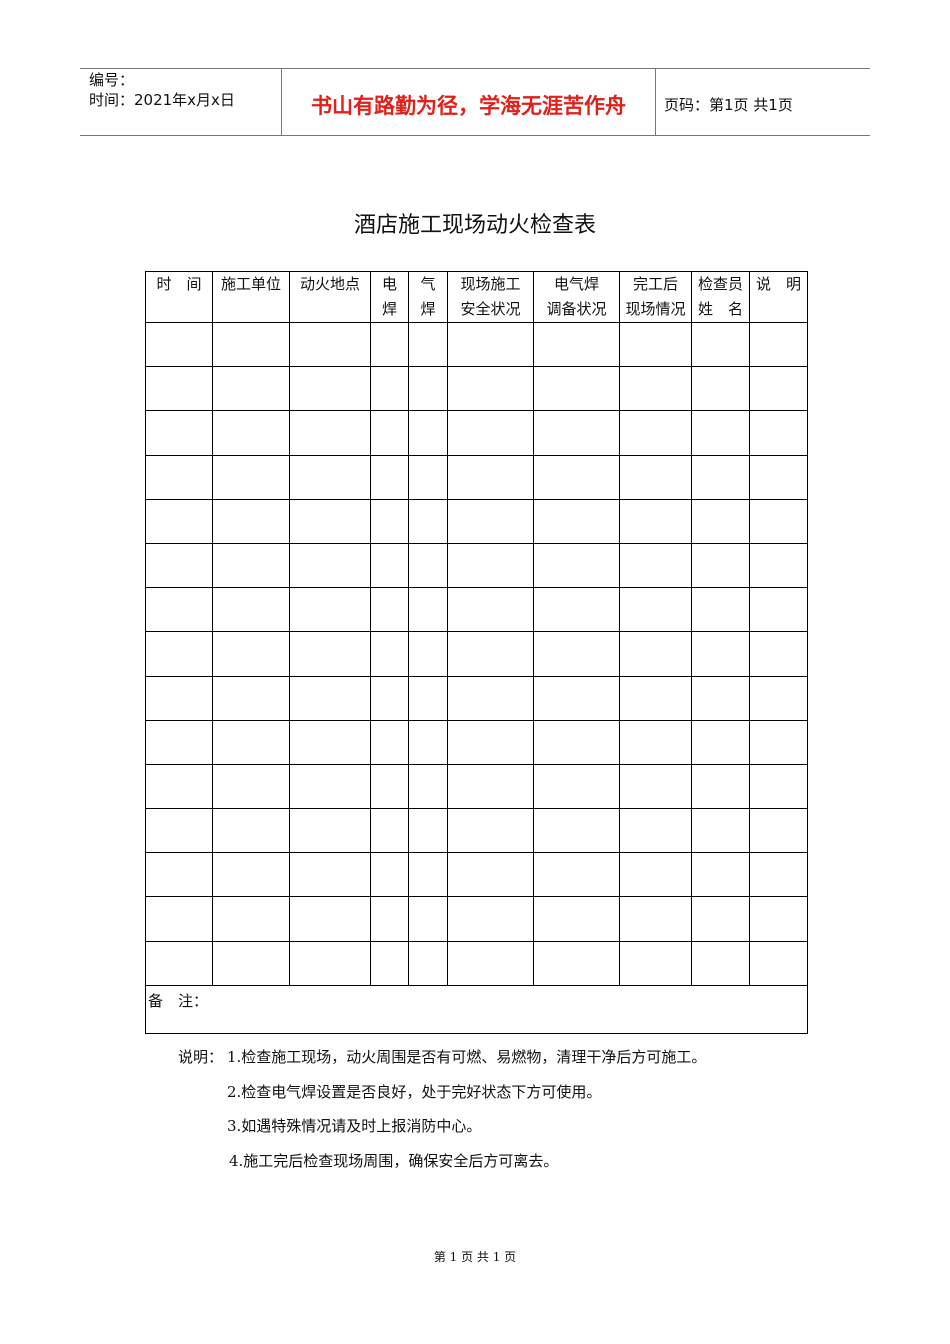 The width and height of the screenshot is (950, 1344). I want to click on remarks-label: 备 注：, so click(476, 1009).